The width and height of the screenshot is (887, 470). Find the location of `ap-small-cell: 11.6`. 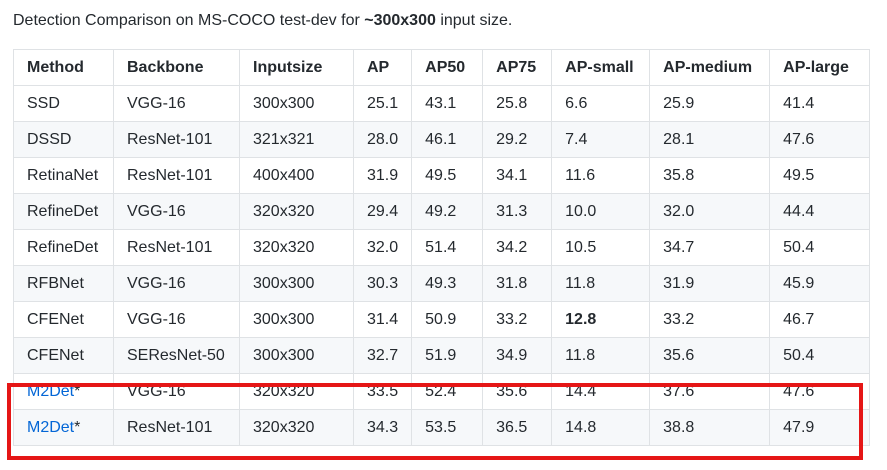

ap-small-cell: 11.6 is located at coordinates (601, 175).